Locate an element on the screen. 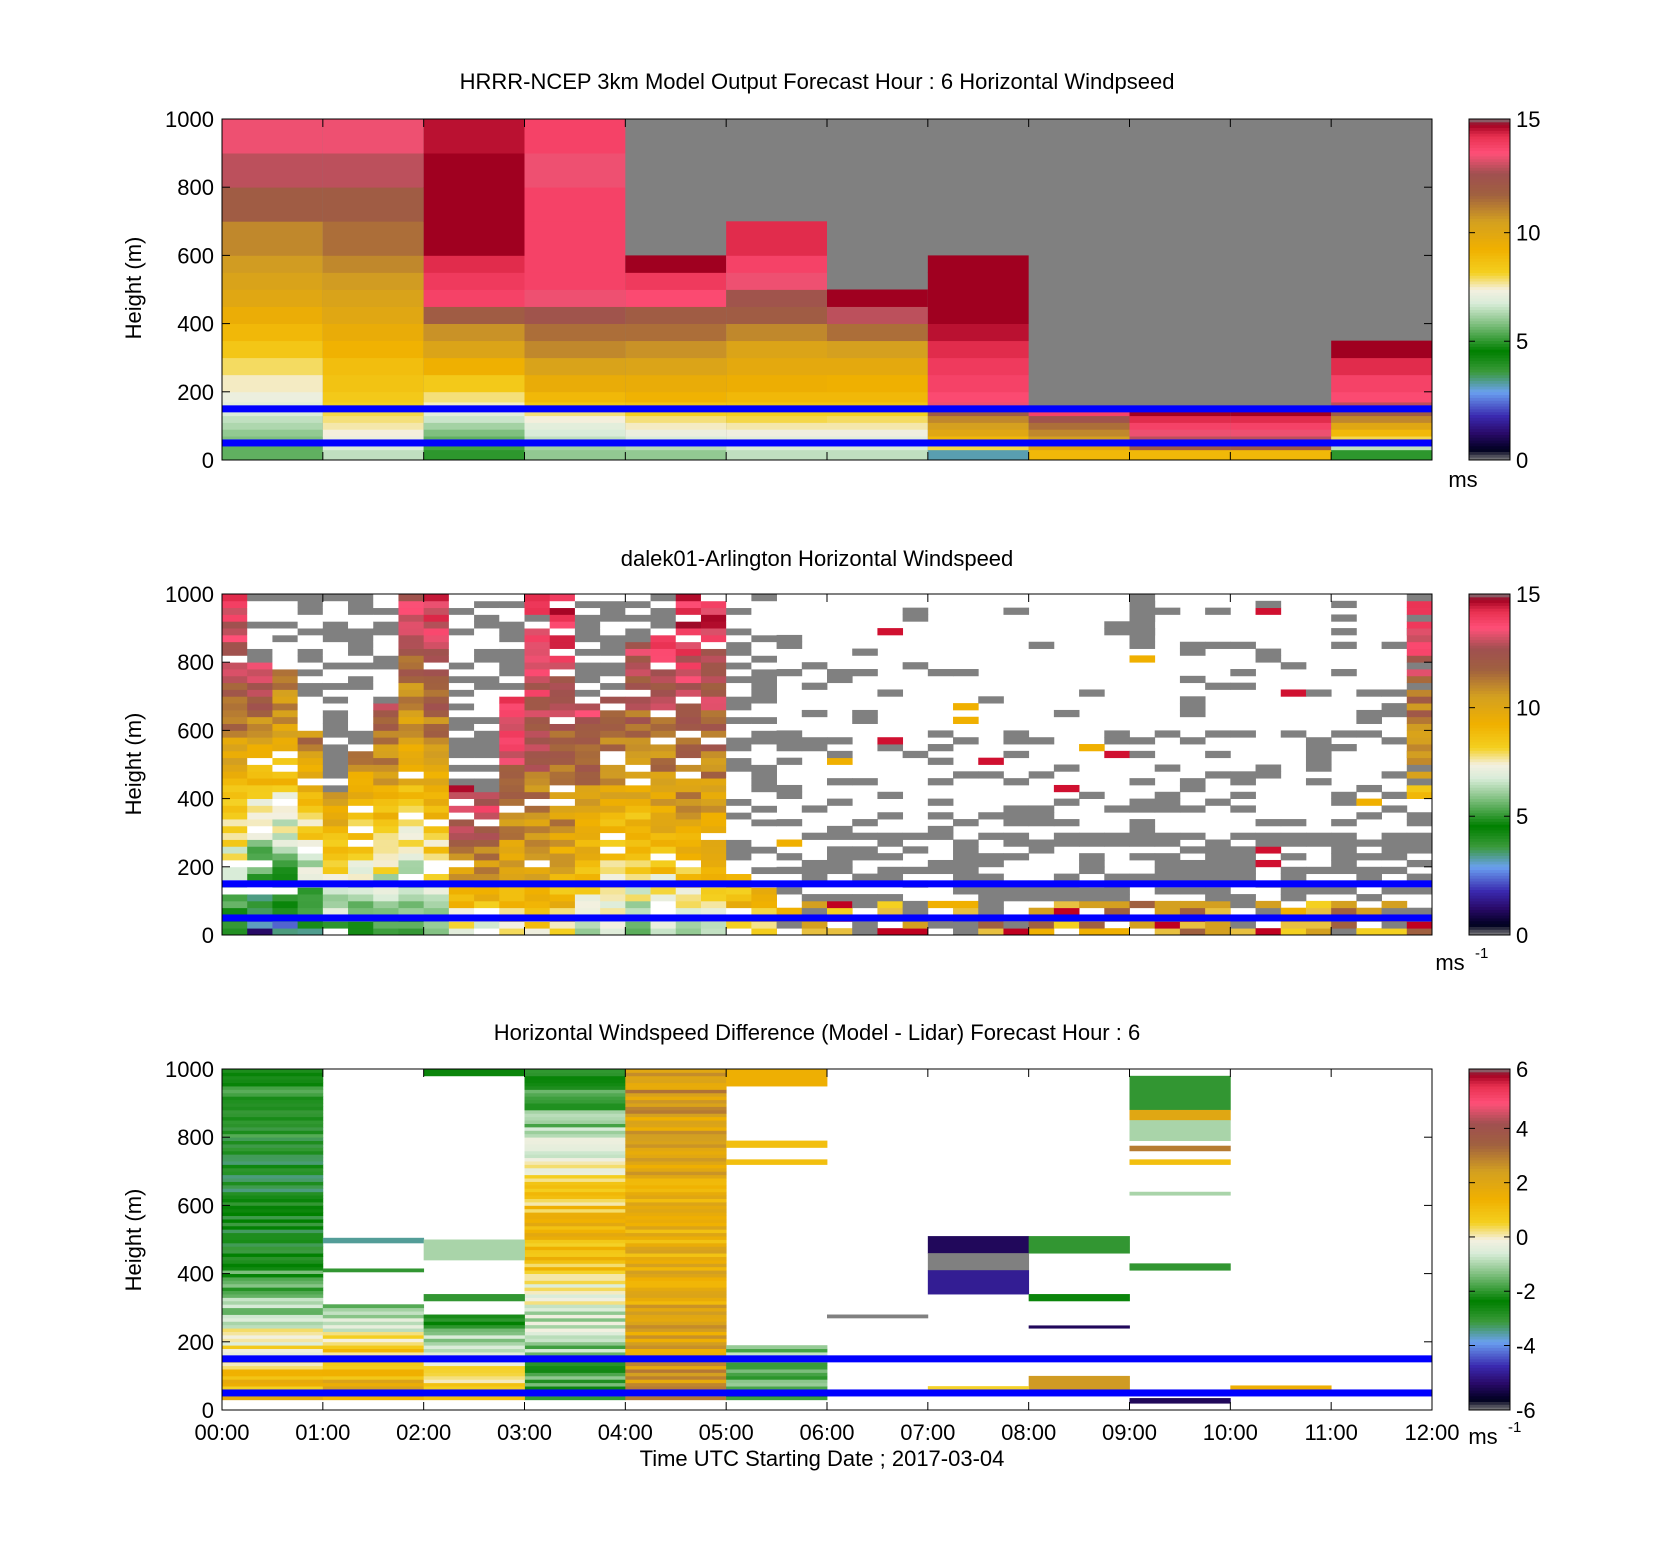 The width and height of the screenshot is (1680, 1561). height-line-150m is located at coordinates (827, 884).